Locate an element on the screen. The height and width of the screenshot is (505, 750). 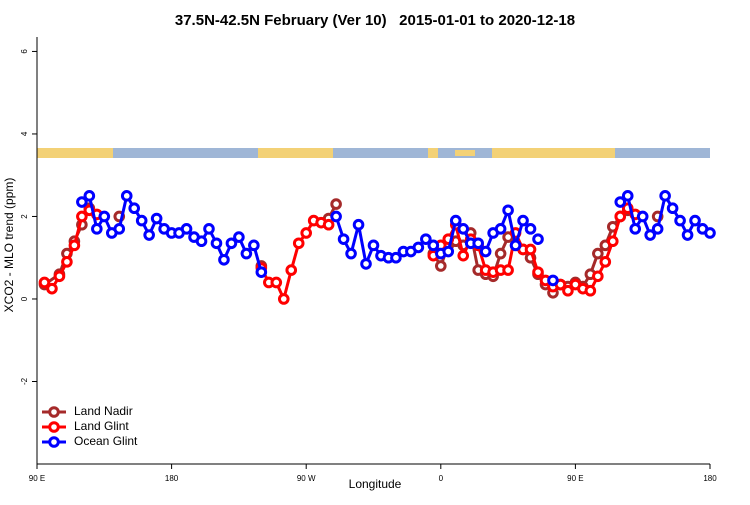
x-axis-label: Longitude is located at coordinates (375, 484).